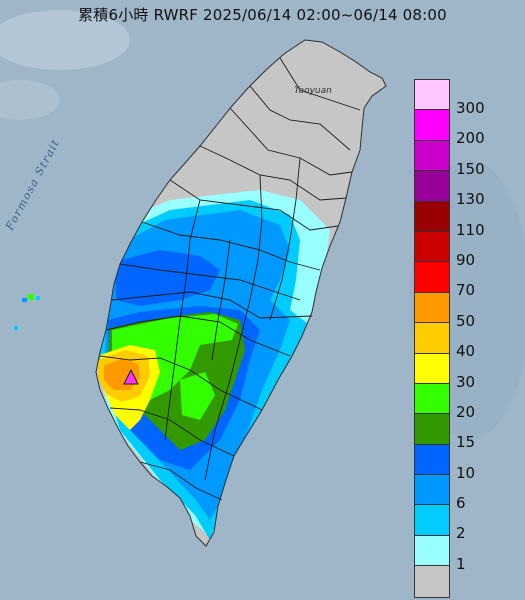  Describe the element at coordinates (466, 472) in the screenshot. I see `legend-label: 10` at that location.